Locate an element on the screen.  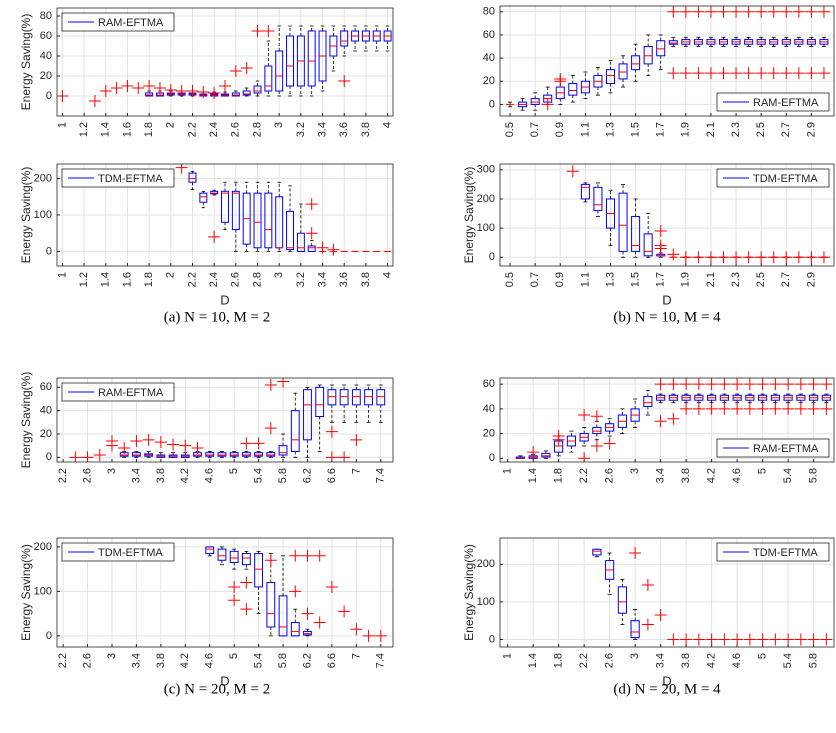
x-tick-label: 2.2 is located at coordinates (63, 475).